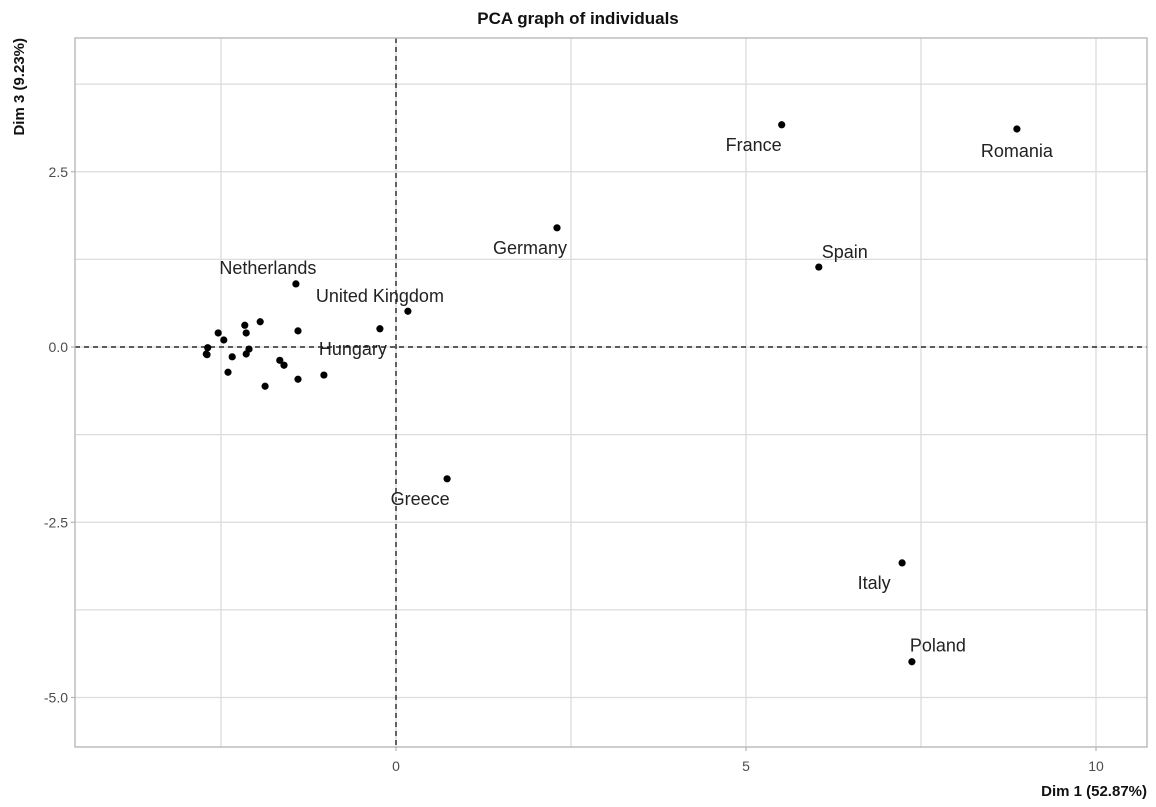 The height and width of the screenshot is (807, 1156). Describe the element at coordinates (447, 479) in the screenshot. I see `data-point-greece` at that location.